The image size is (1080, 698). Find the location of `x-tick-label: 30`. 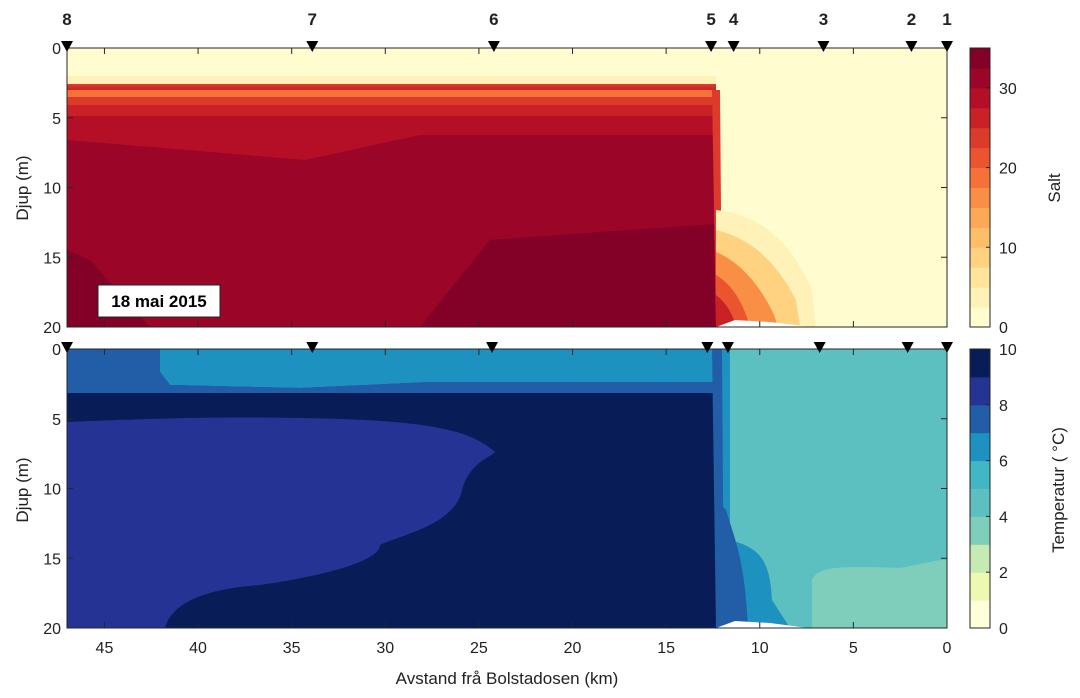

x-tick-label: 30 is located at coordinates (385, 648).